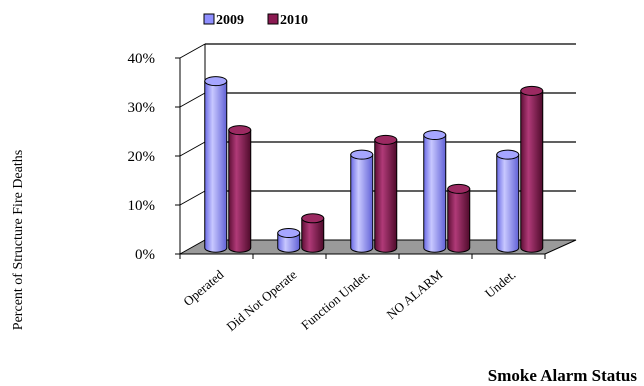 The width and height of the screenshot is (644, 386). What do you see at coordinates (261, 300) in the screenshot?
I see `x-tick-label: Did Not Operate` at bounding box center [261, 300].